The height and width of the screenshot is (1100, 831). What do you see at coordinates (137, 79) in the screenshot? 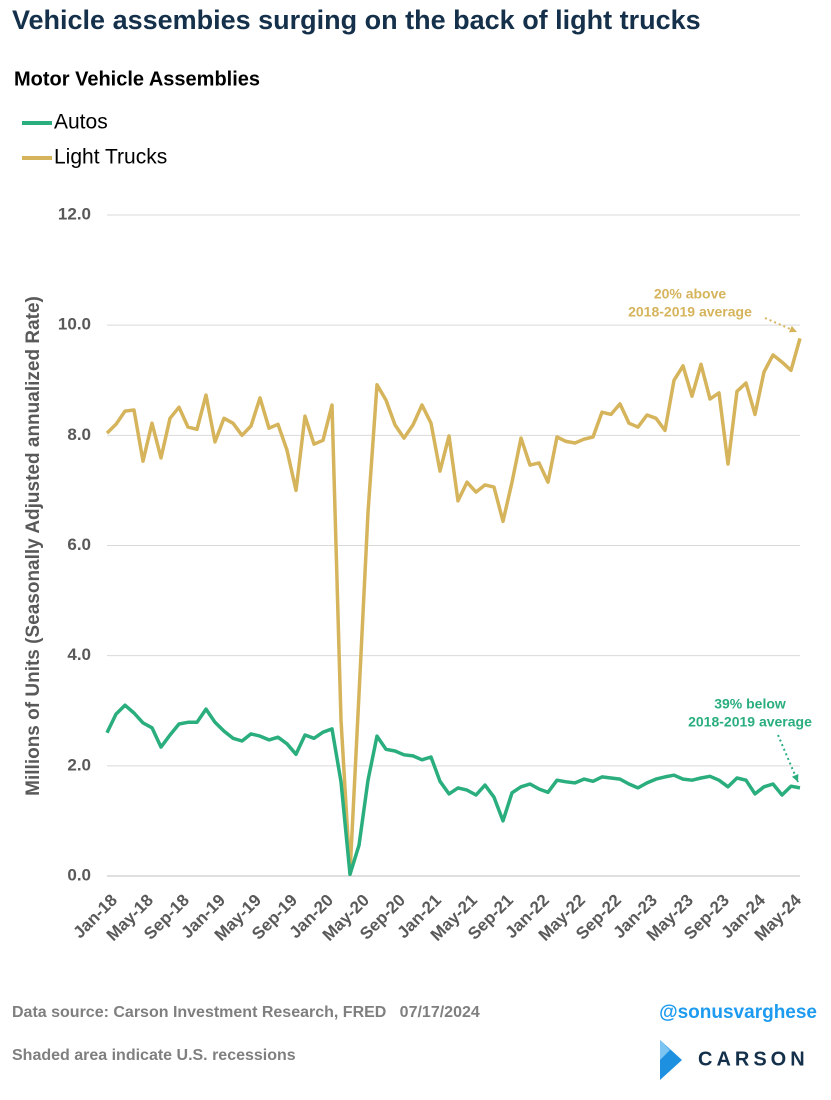
I see `chart-subtitle: Motor Vehicle Assemblies` at bounding box center [137, 79].